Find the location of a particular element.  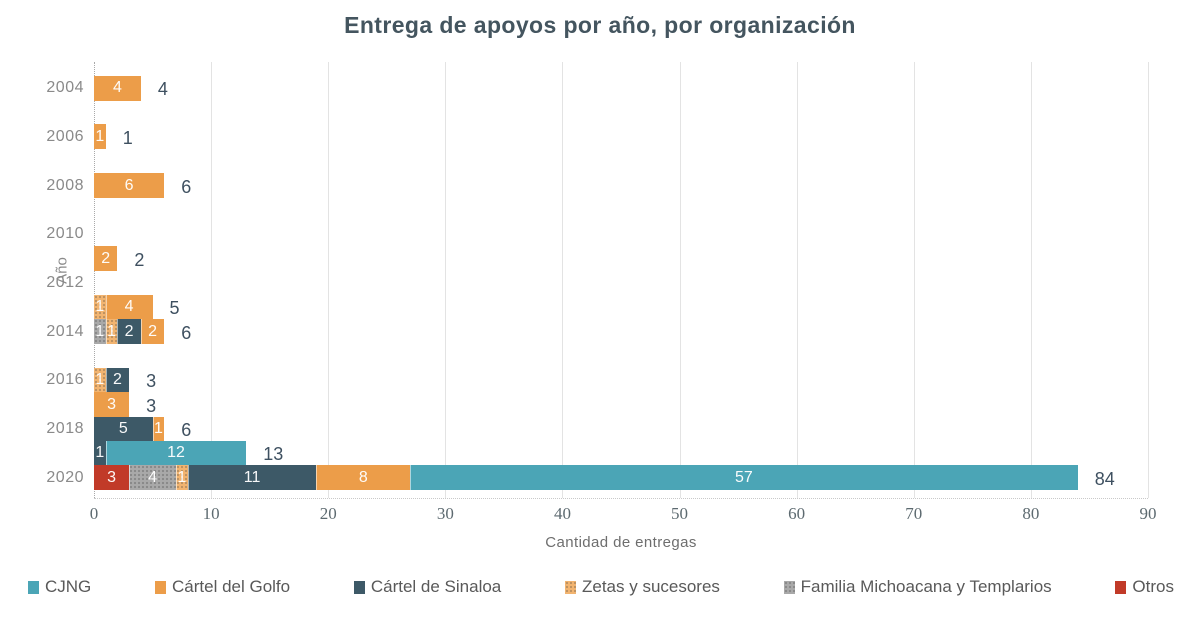

legend-item-cartel-de-sinaloa: Cártel de Sinaloa is located at coordinates (427, 587).